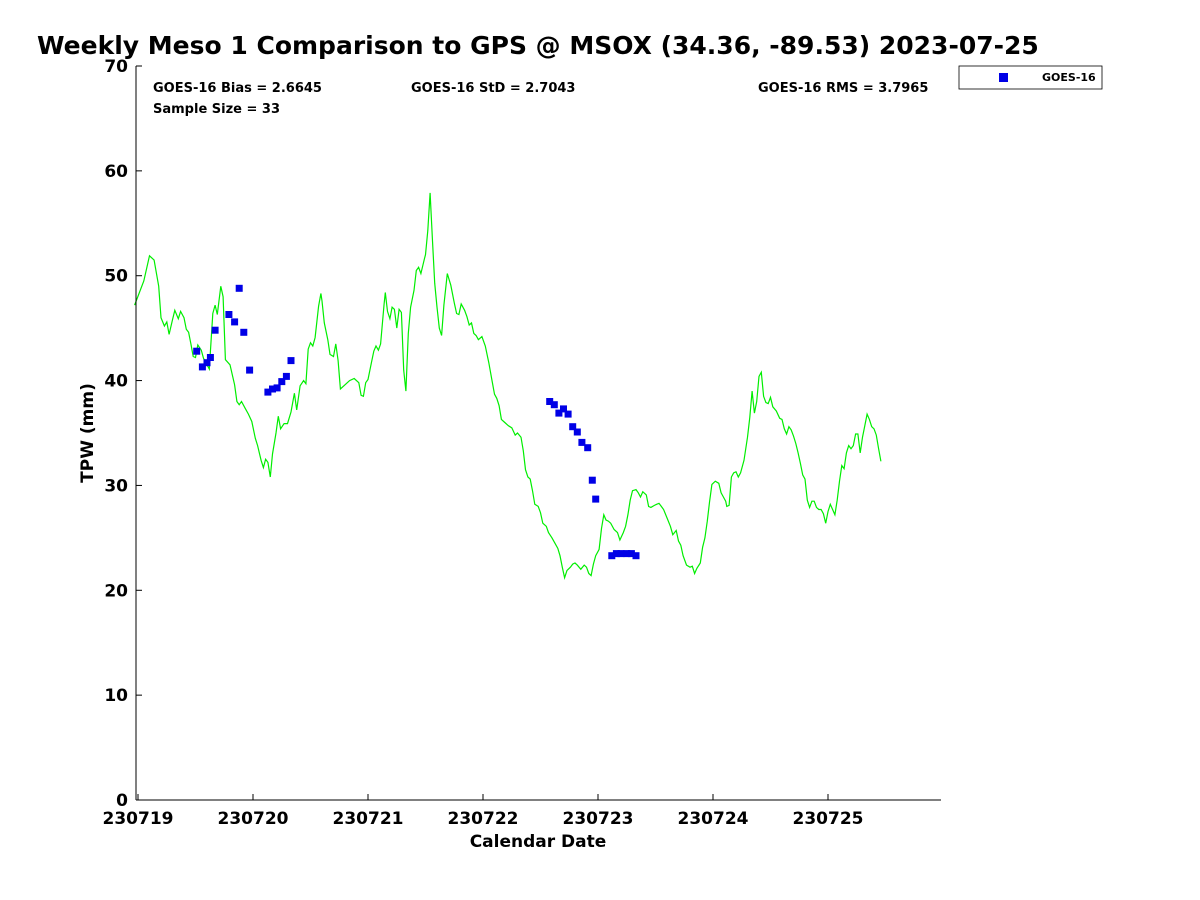  What do you see at coordinates (828, 819) in the screenshot?
I see `x-tick-label: 230725` at bounding box center [828, 819].